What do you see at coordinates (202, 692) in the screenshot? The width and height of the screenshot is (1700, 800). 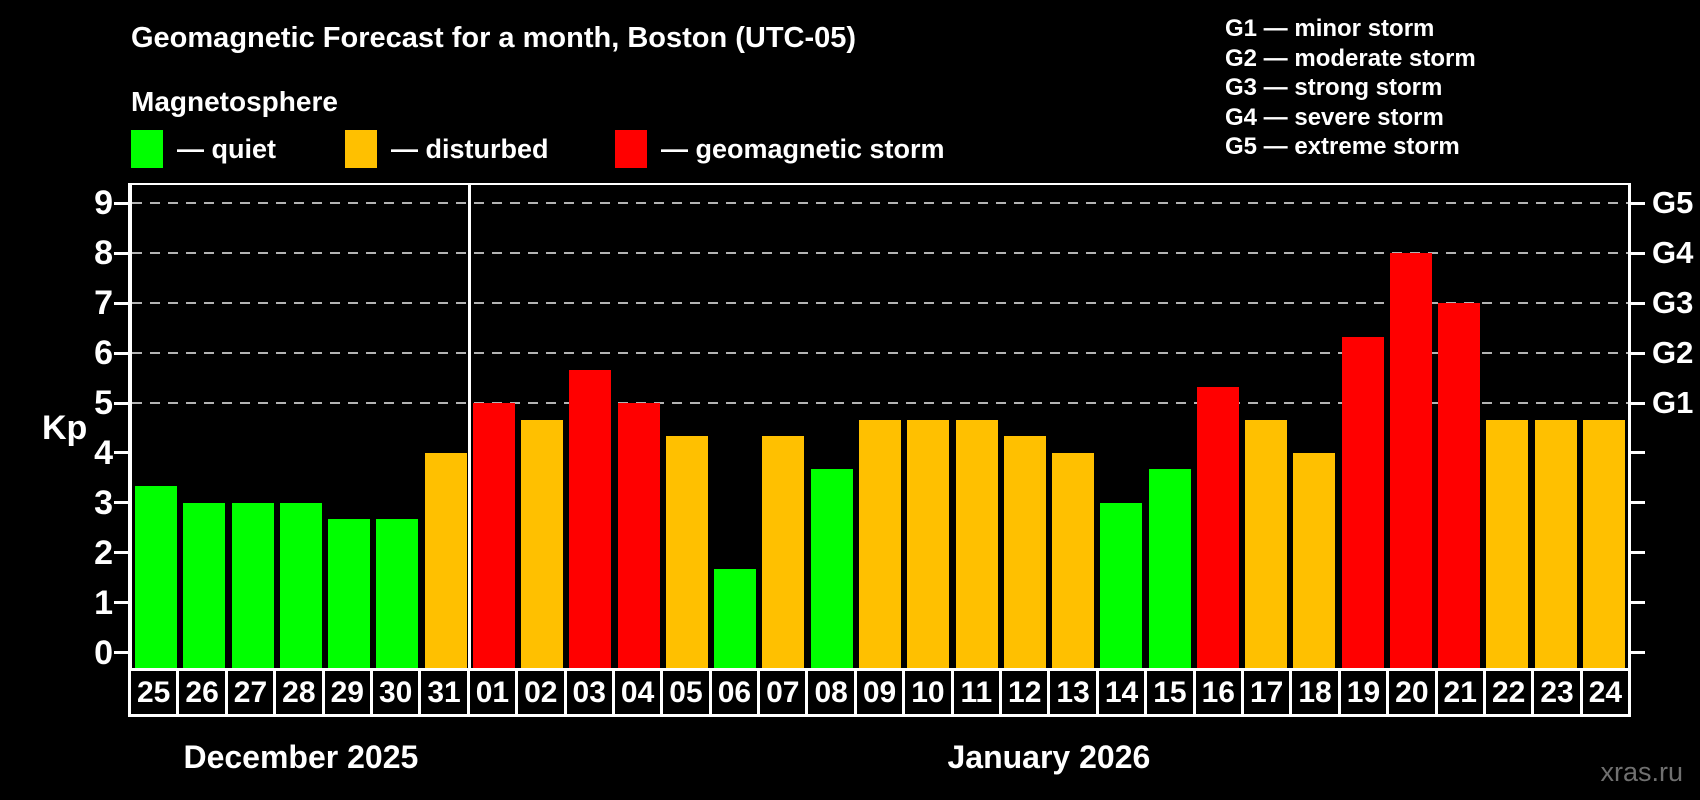 I see `day-label-26: 26` at bounding box center [202, 692].